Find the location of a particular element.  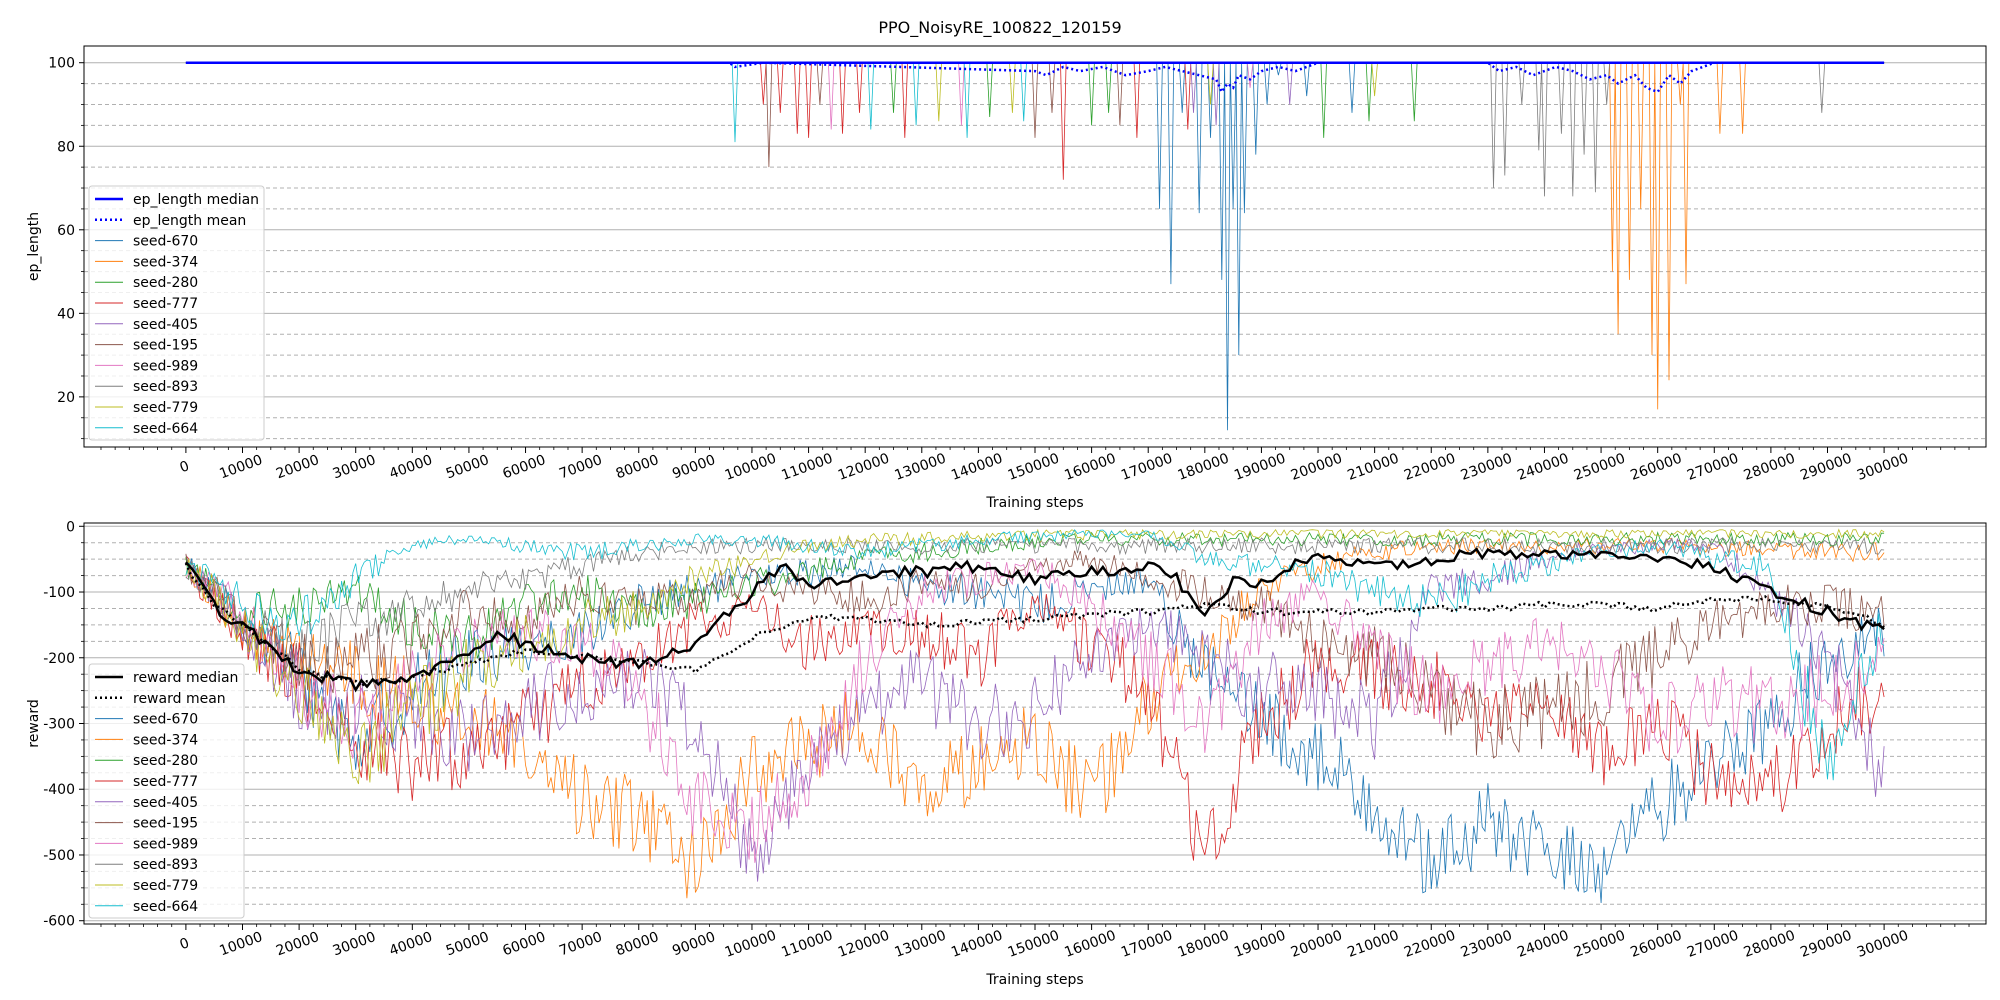

y-tick-label: -500 is located at coordinates (59, 856).